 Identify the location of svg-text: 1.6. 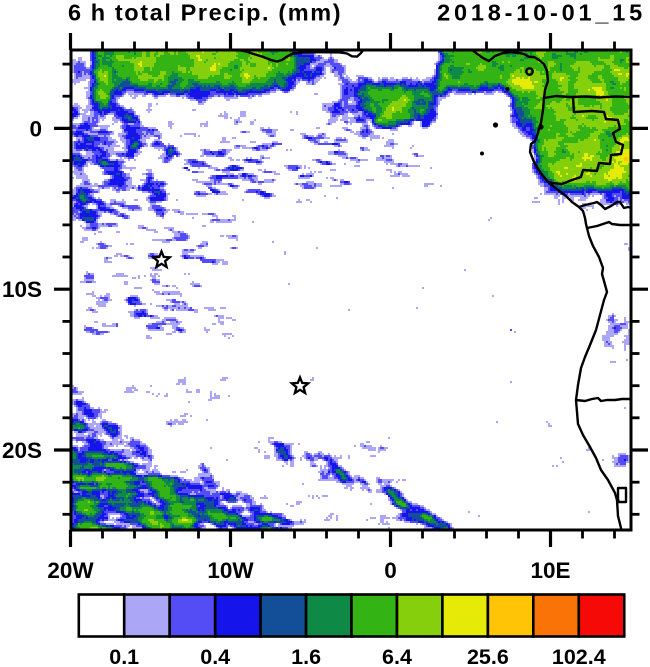
(306, 656).